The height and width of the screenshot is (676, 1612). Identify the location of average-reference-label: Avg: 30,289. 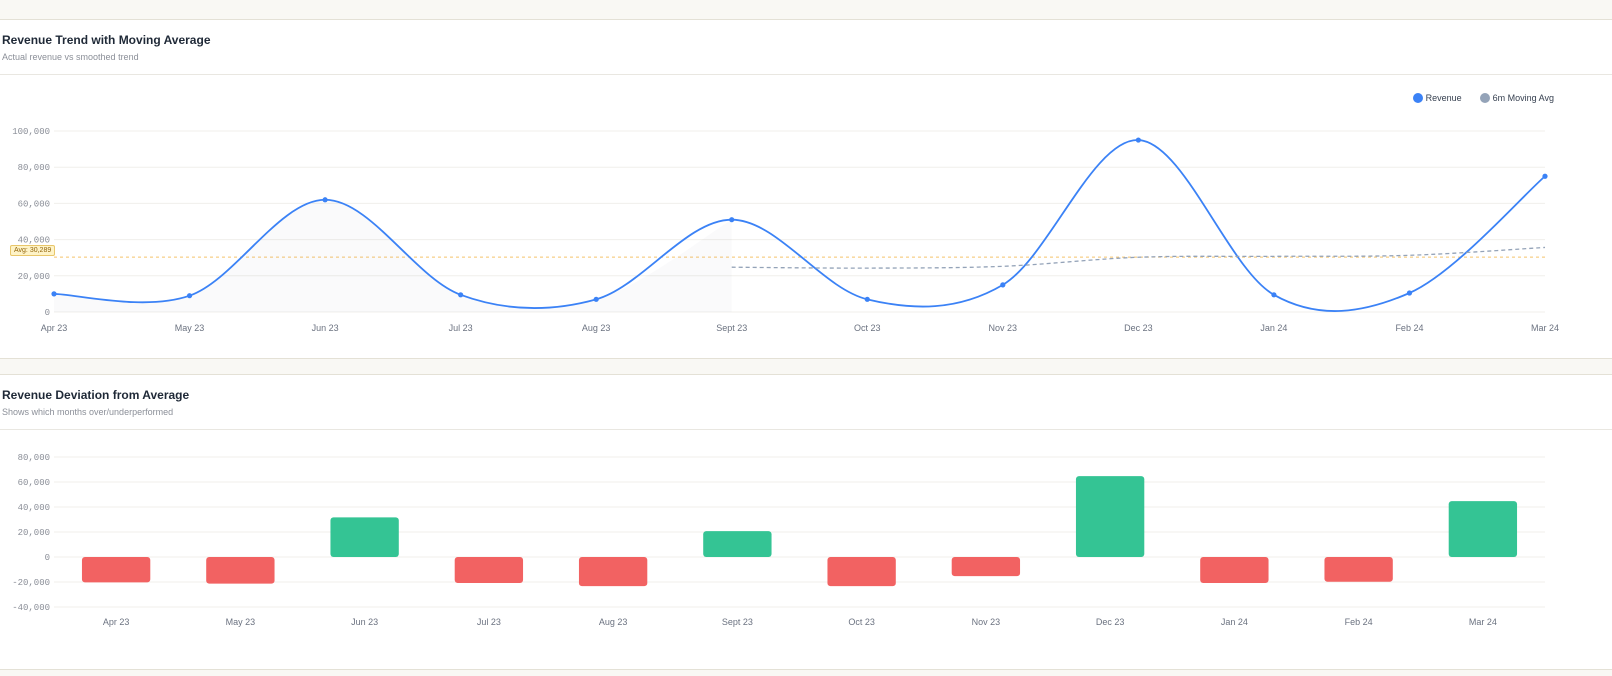
(33, 250).